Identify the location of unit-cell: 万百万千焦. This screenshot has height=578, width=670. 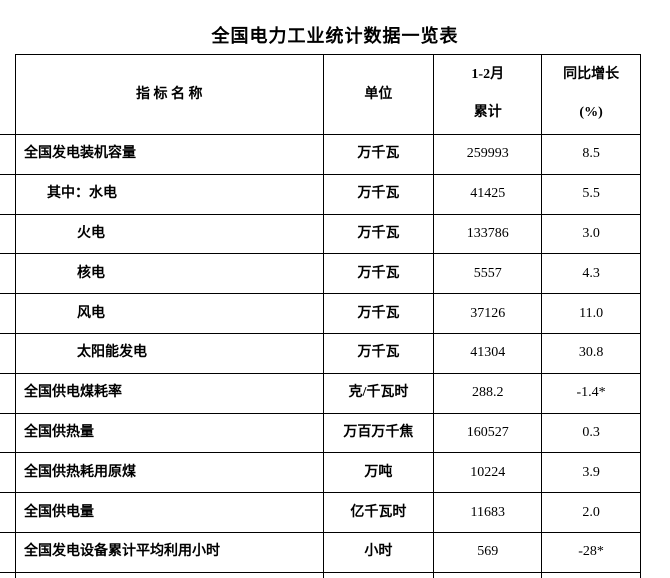
(378, 433).